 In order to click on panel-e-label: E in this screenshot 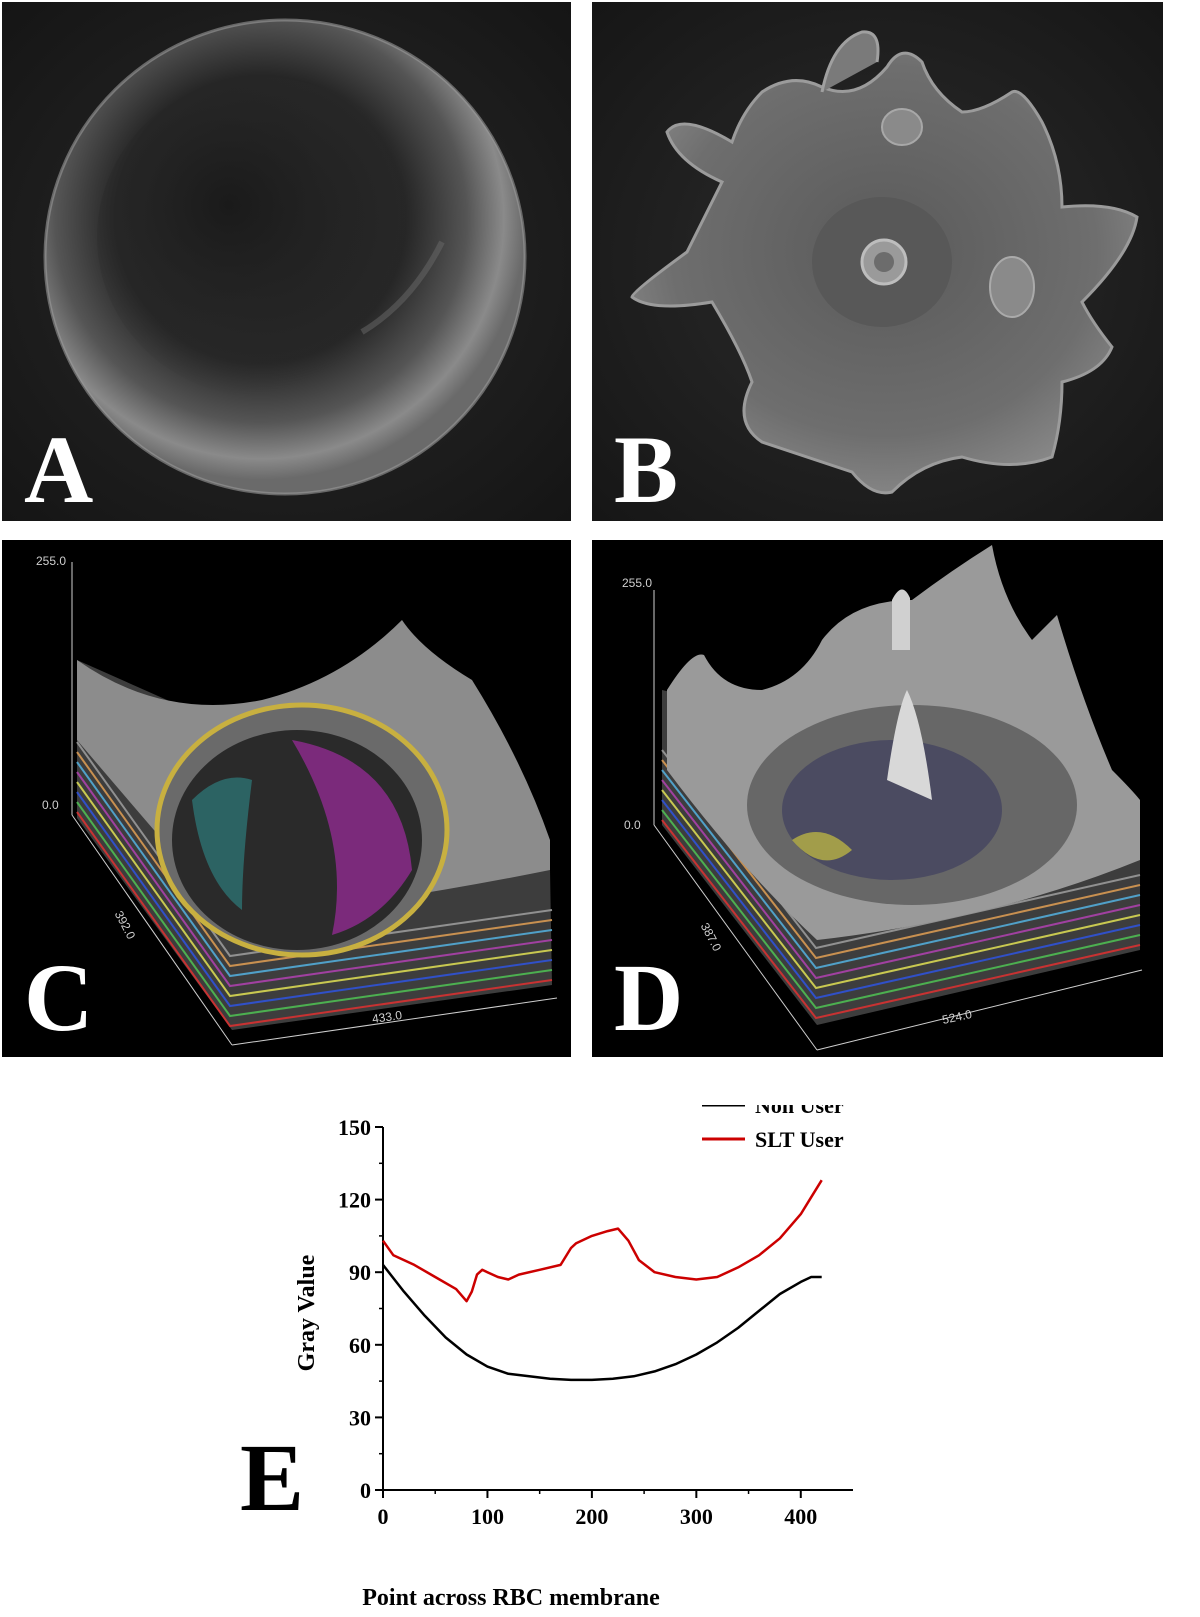, I will do `click(272, 1477)`.